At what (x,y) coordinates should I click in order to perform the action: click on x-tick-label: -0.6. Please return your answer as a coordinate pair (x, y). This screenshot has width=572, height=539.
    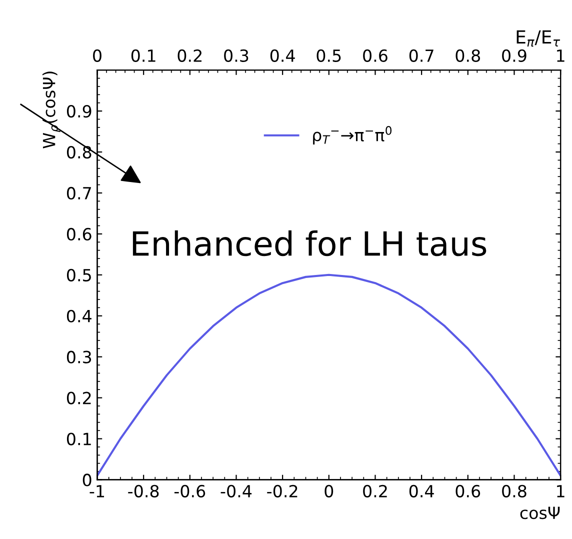
    Looking at the image, I should click on (190, 491).